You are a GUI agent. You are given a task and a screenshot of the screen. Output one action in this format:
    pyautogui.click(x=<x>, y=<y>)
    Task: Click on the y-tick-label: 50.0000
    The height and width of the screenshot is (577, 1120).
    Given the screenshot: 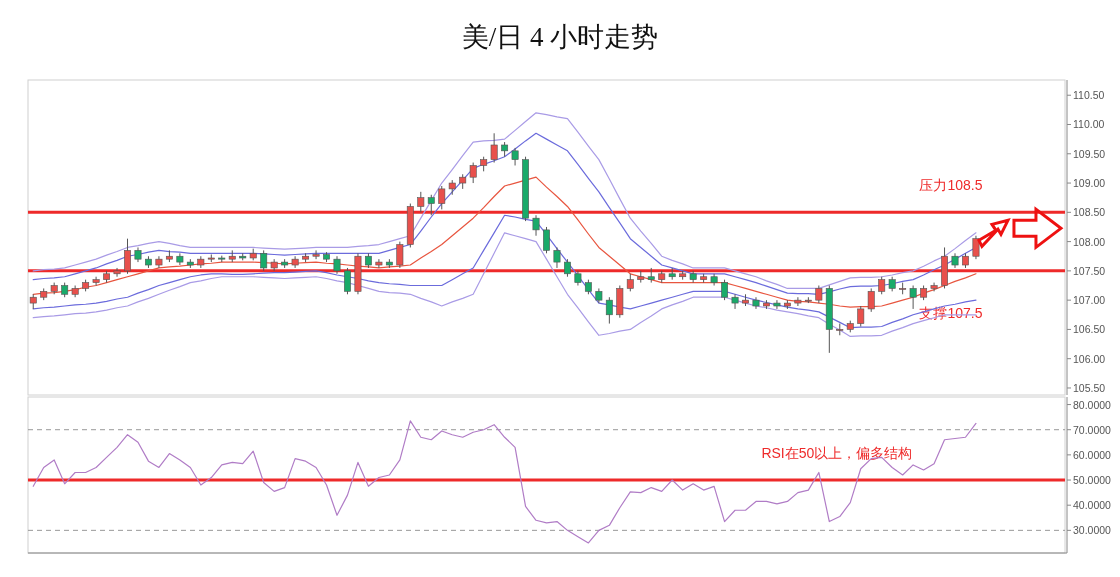 What is the action you would take?
    pyautogui.click(x=1092, y=480)
    